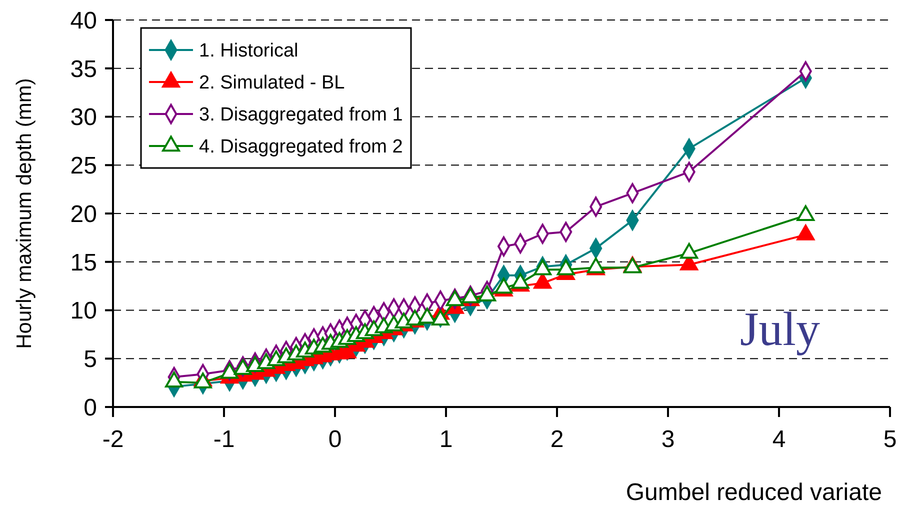 The height and width of the screenshot is (514, 904). I want to click on annotation: July, so click(780, 329).